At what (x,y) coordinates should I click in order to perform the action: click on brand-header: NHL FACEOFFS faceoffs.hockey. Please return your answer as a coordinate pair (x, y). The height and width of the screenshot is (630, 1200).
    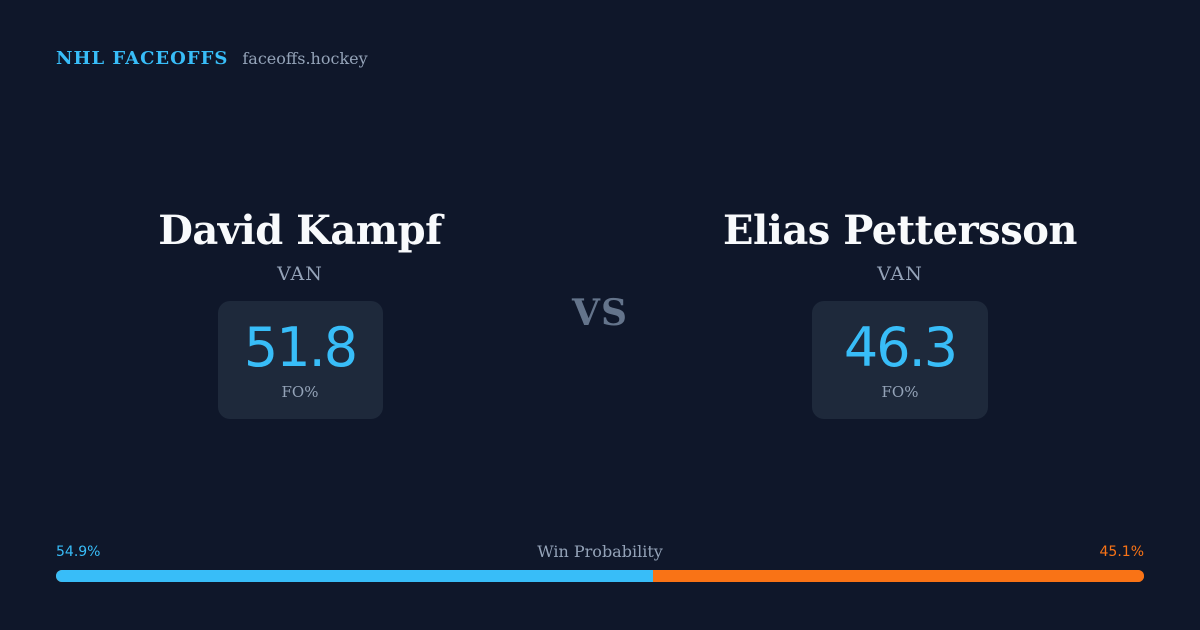
    Looking at the image, I should click on (212, 58).